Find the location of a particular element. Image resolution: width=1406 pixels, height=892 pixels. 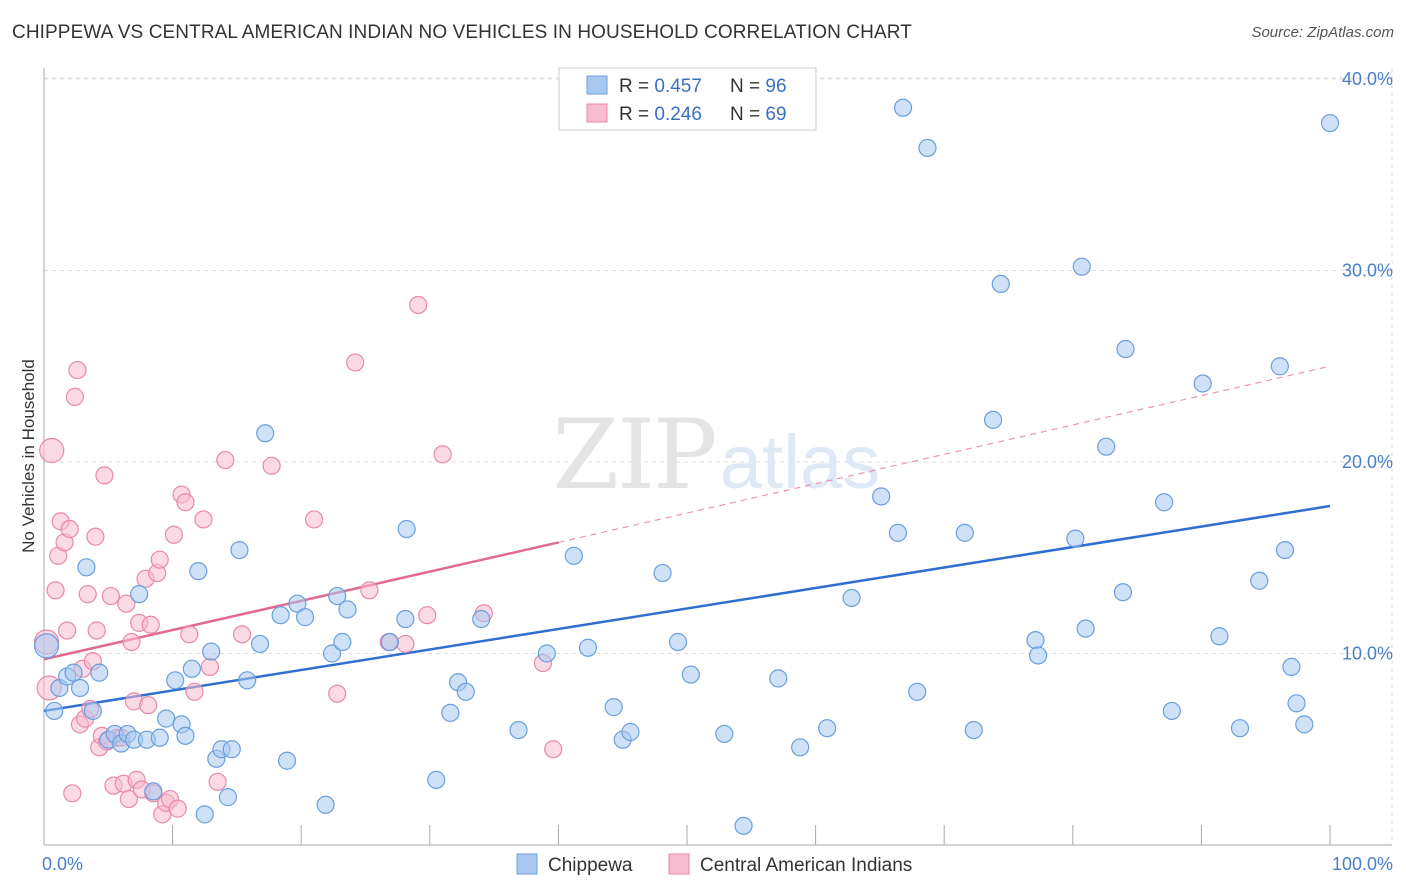

watermark: ZIP atlas is located at coordinates (716, 455).